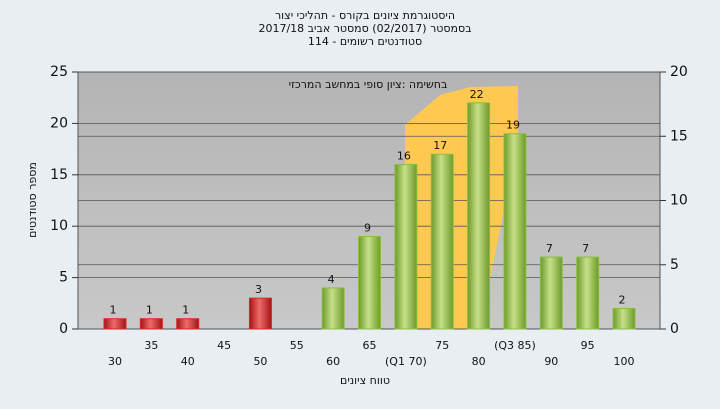  What do you see at coordinates (333, 361) in the screenshot?
I see `x-tick-label: 60` at bounding box center [333, 361].